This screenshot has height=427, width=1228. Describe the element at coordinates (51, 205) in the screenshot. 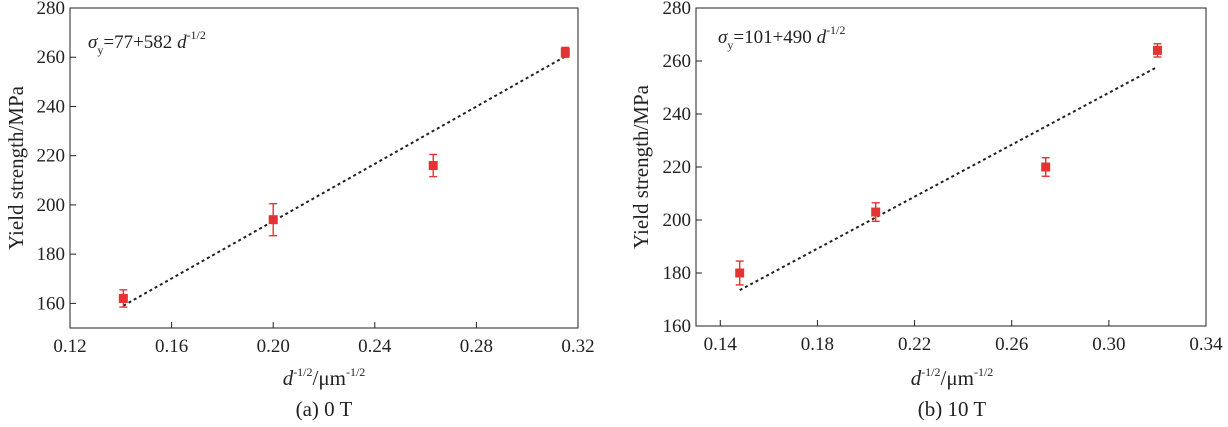

I see `y-tick-label-a-2: 200` at that location.